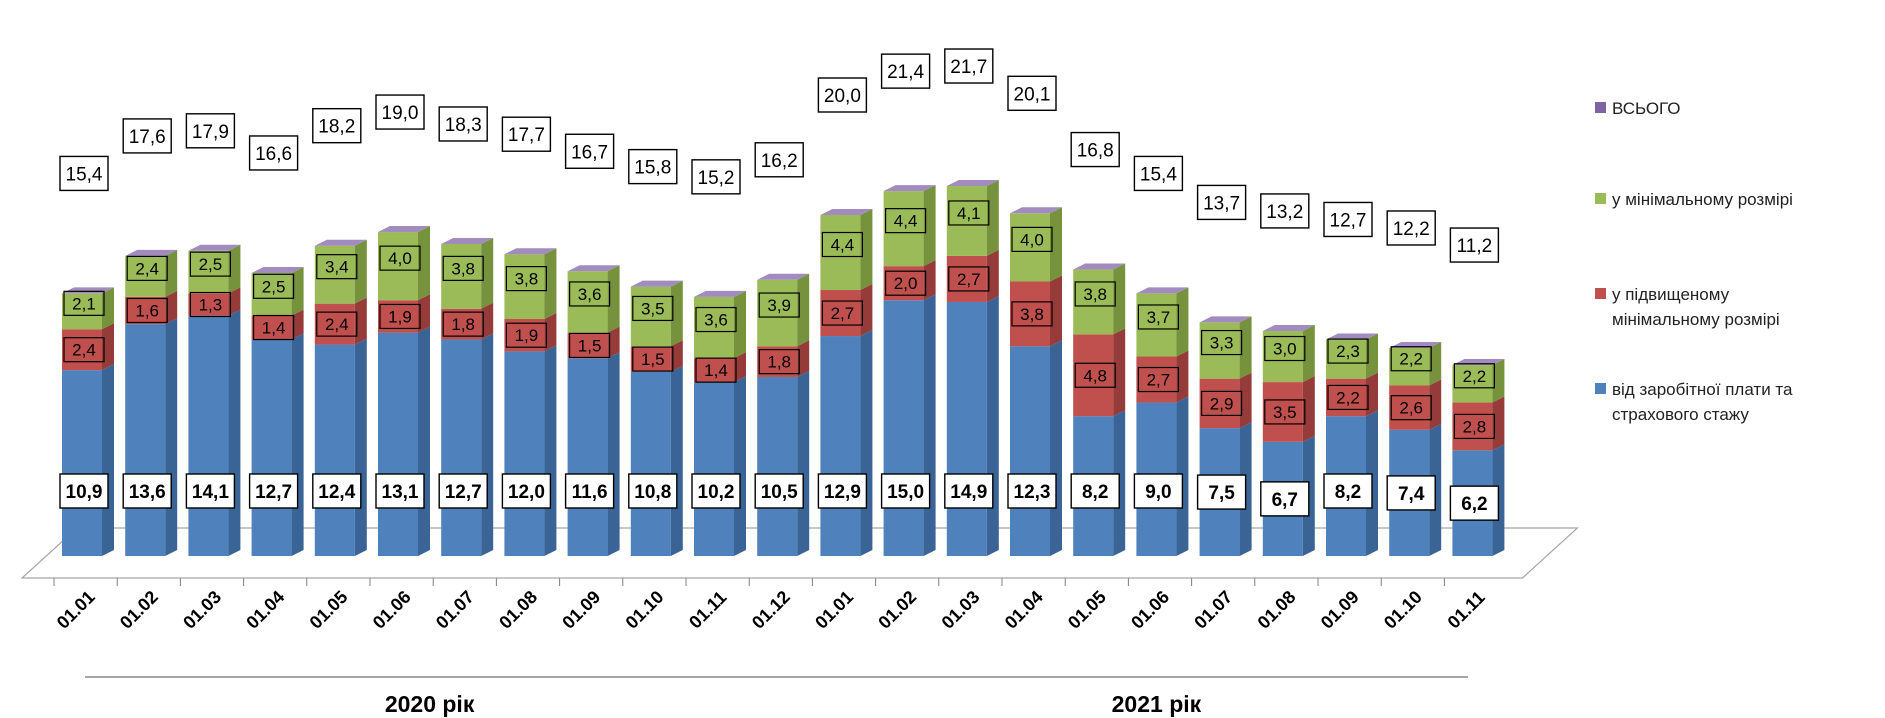  I want to click on data-label-text: 4,4, so click(843, 245).